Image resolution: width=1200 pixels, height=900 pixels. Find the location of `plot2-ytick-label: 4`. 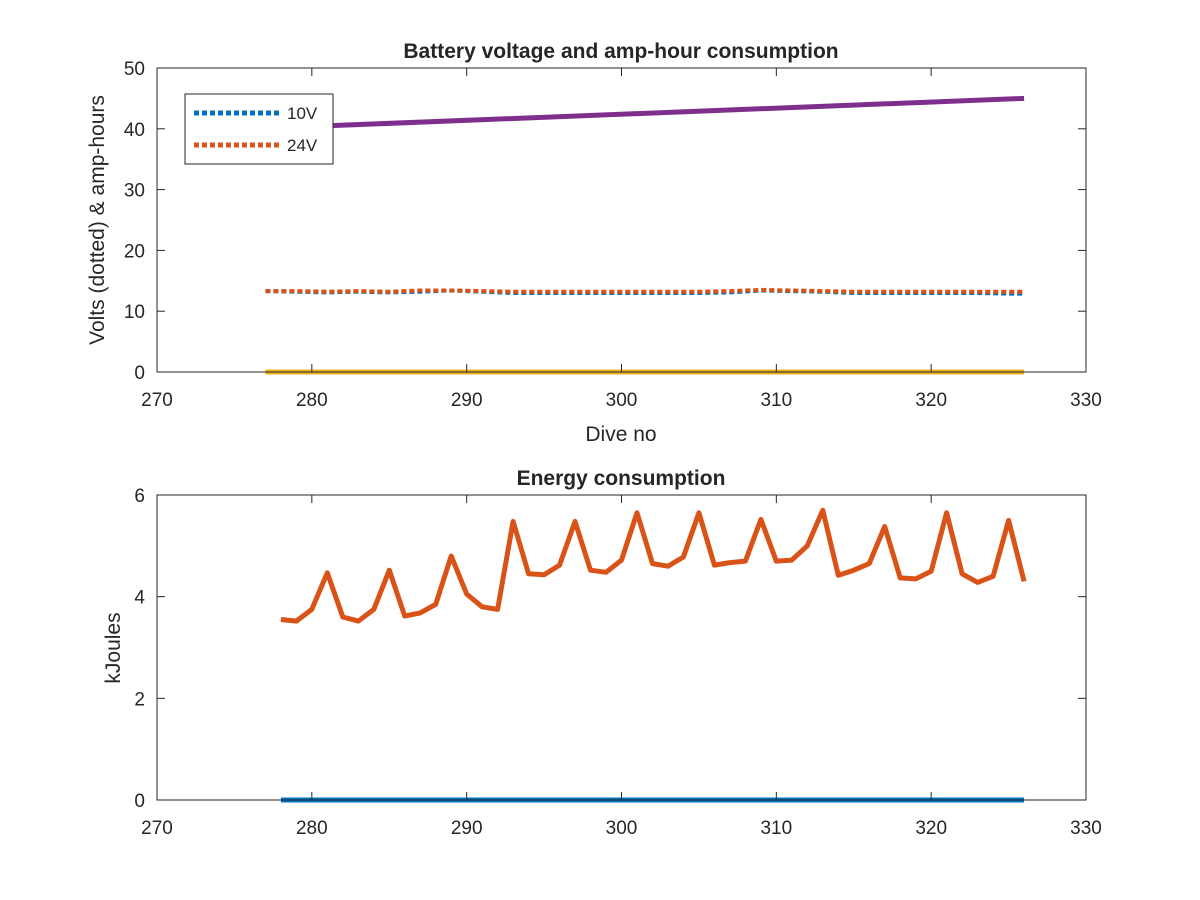

plot2-ytick-label: 4 is located at coordinates (139, 598).